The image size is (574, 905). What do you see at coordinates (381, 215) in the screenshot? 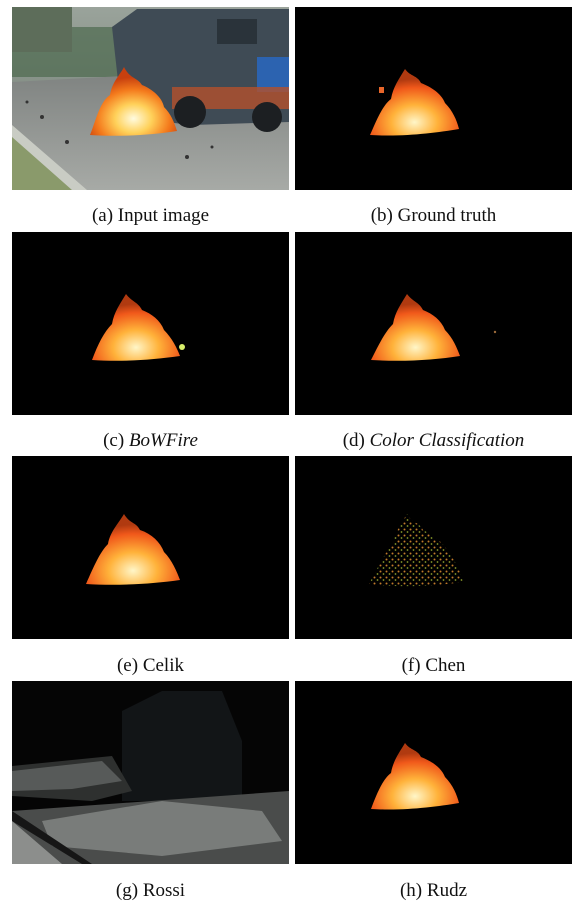
I see `caption-letter: (b)` at bounding box center [381, 215].